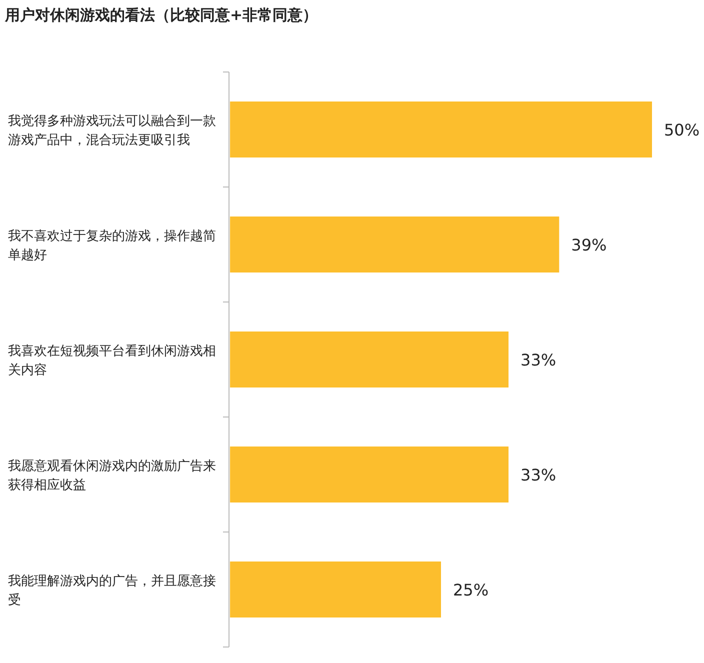 This screenshot has width=704, height=663. Describe the element at coordinates (112, 361) in the screenshot. I see `y-tick-label: 我喜欢在短视频平台看到休闲游戏相关内容` at that location.